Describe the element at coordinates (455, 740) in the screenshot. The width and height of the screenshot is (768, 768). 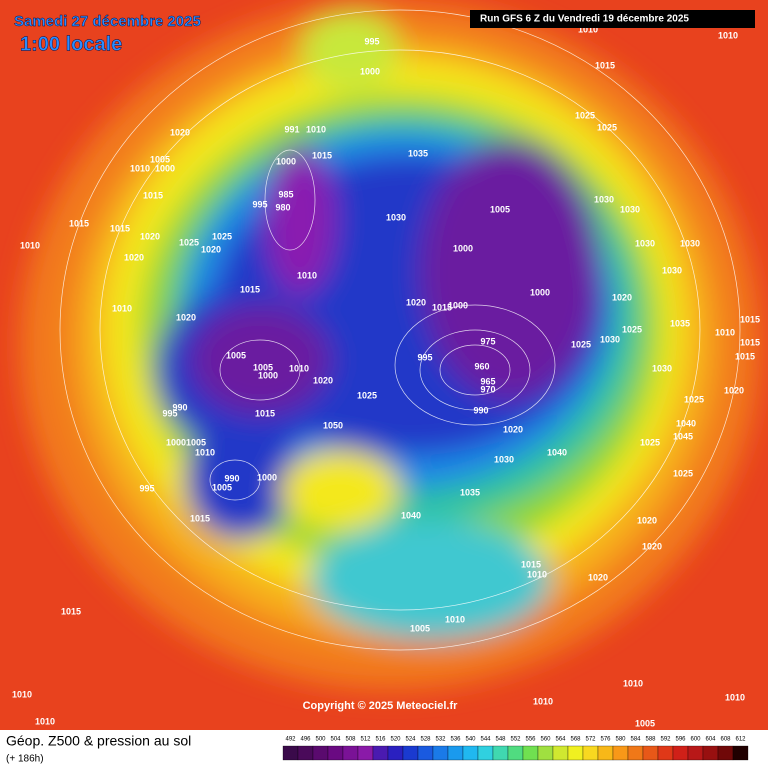
I see `scale-label: 536` at that location.